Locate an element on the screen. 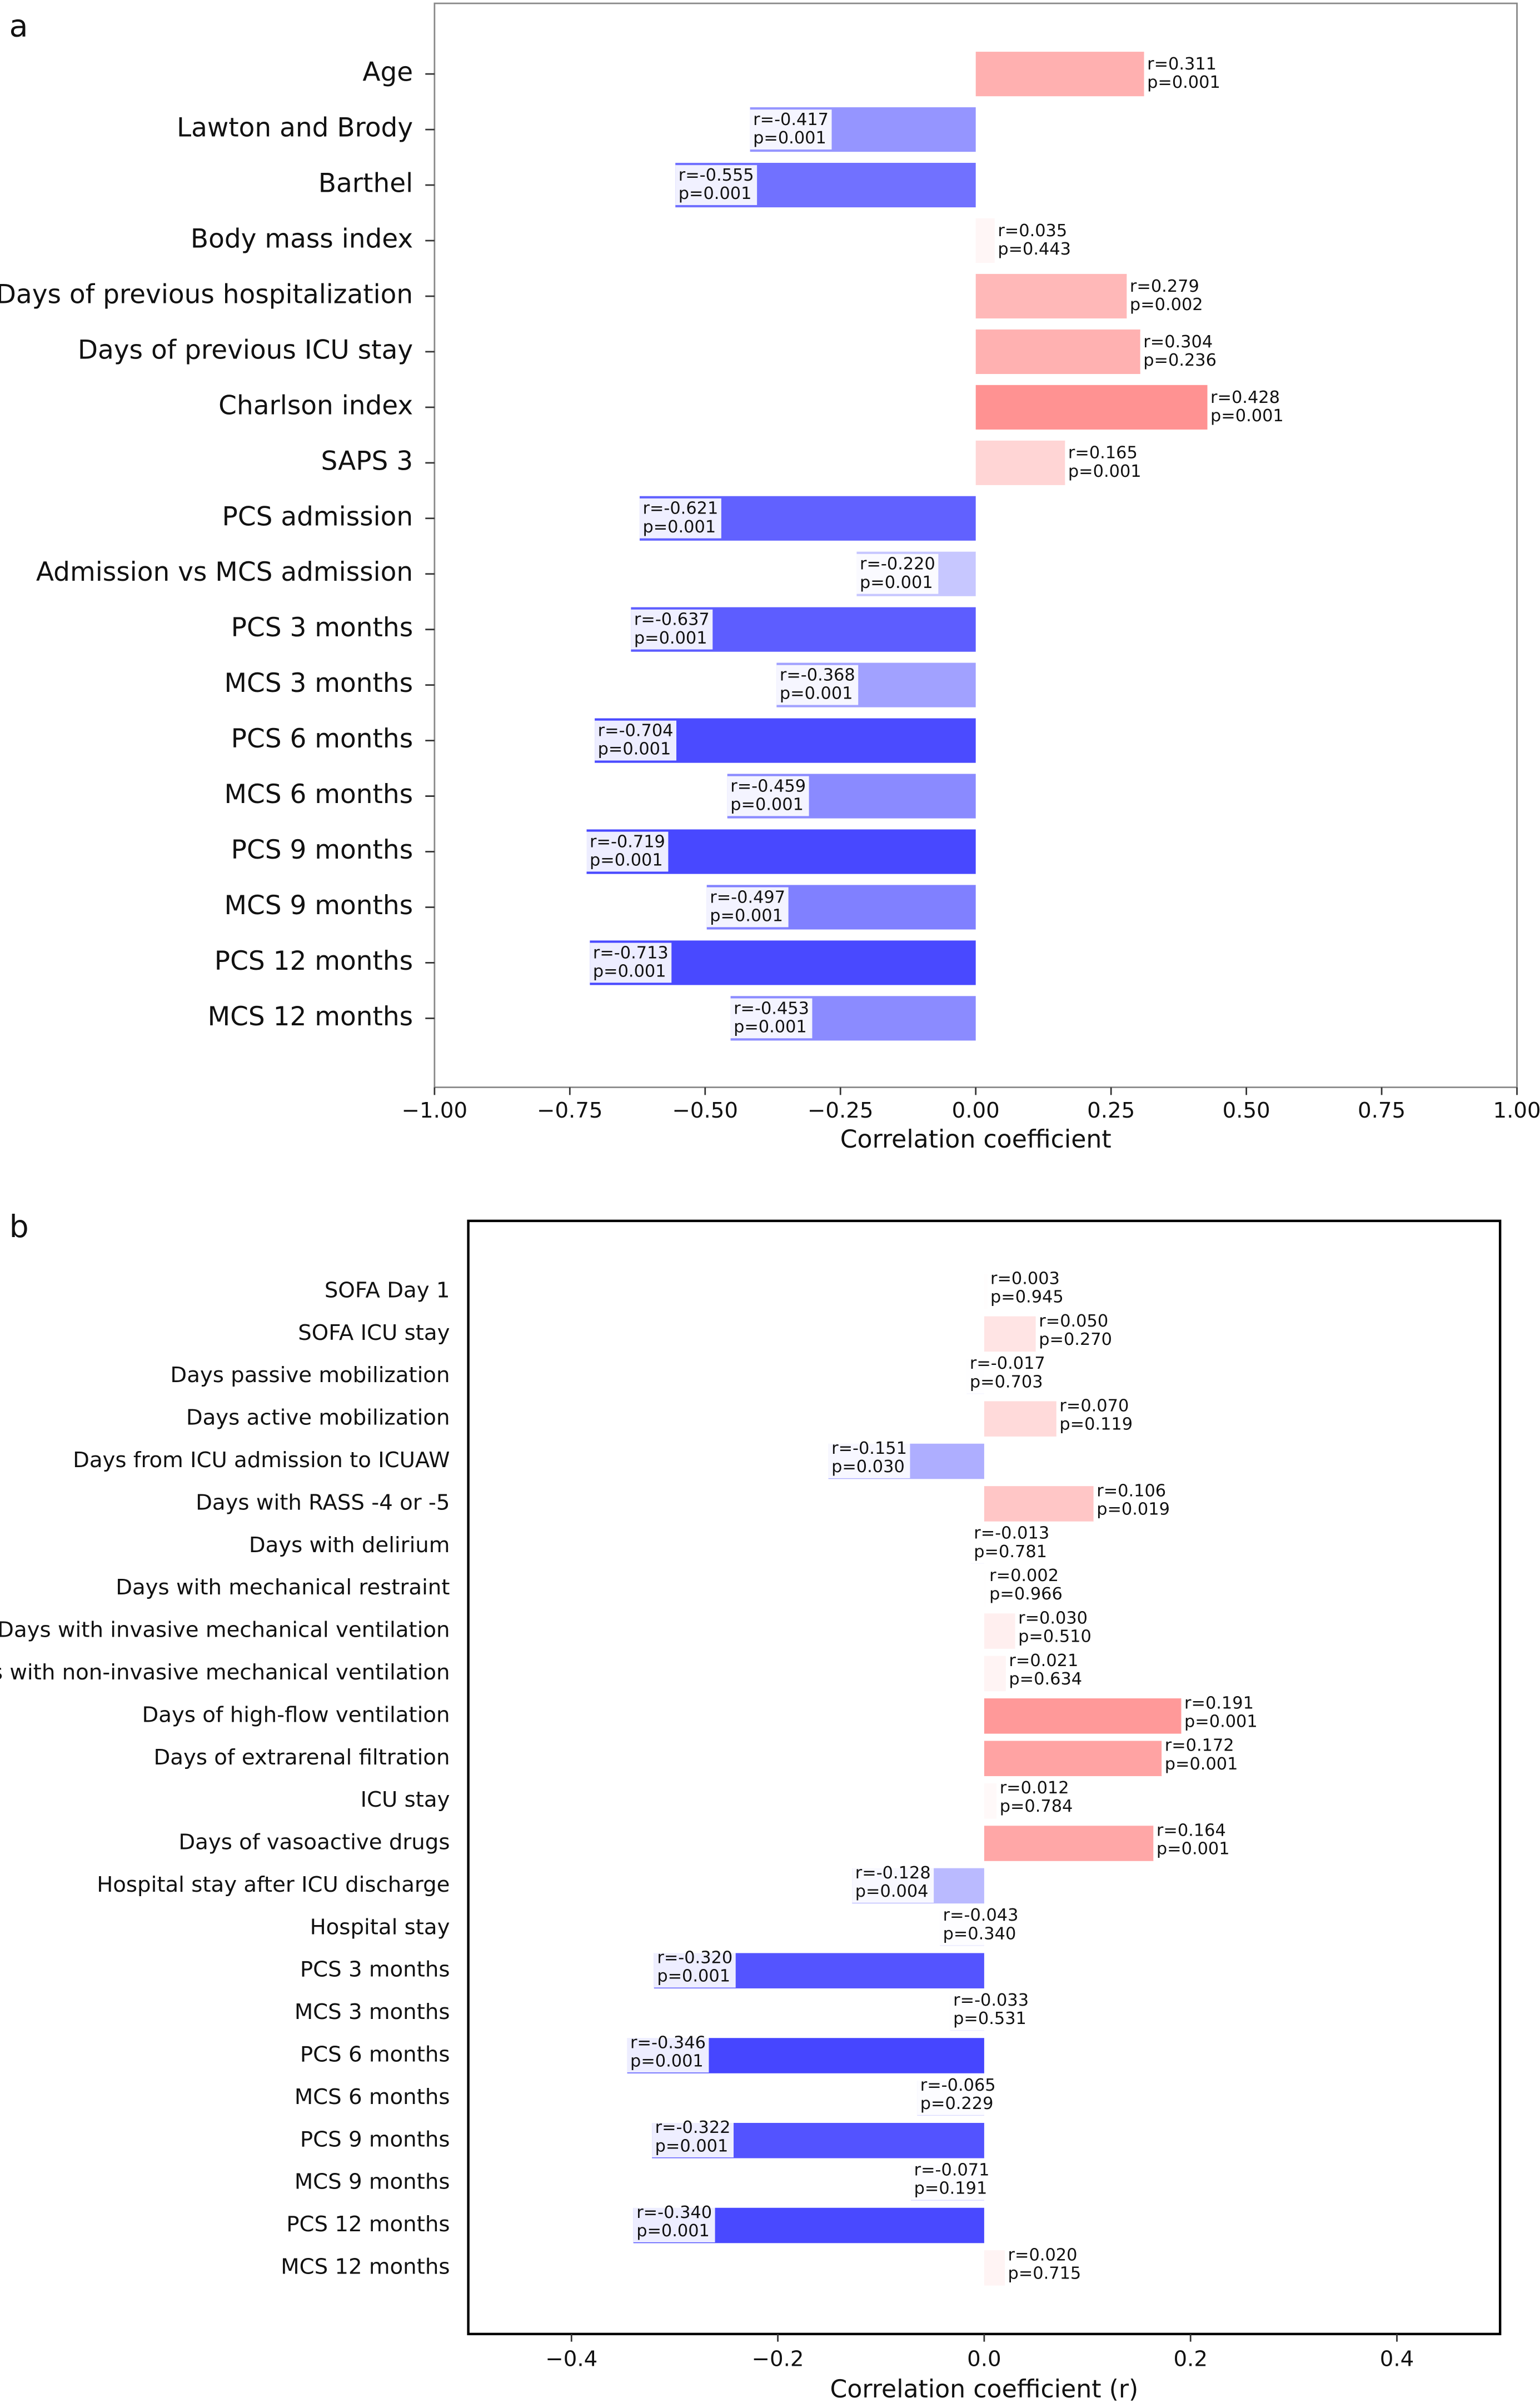  category-label: Days of vasoactive drugs is located at coordinates (314, 1842).